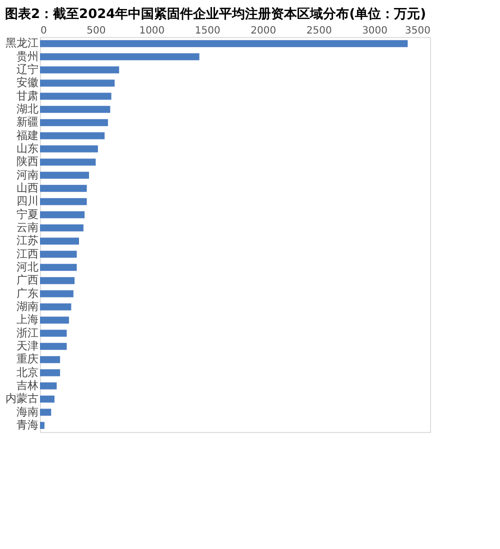 The height and width of the screenshot is (549, 500). What do you see at coordinates (27, 187) in the screenshot?
I see `y-tick-label: 山西` at bounding box center [27, 187].